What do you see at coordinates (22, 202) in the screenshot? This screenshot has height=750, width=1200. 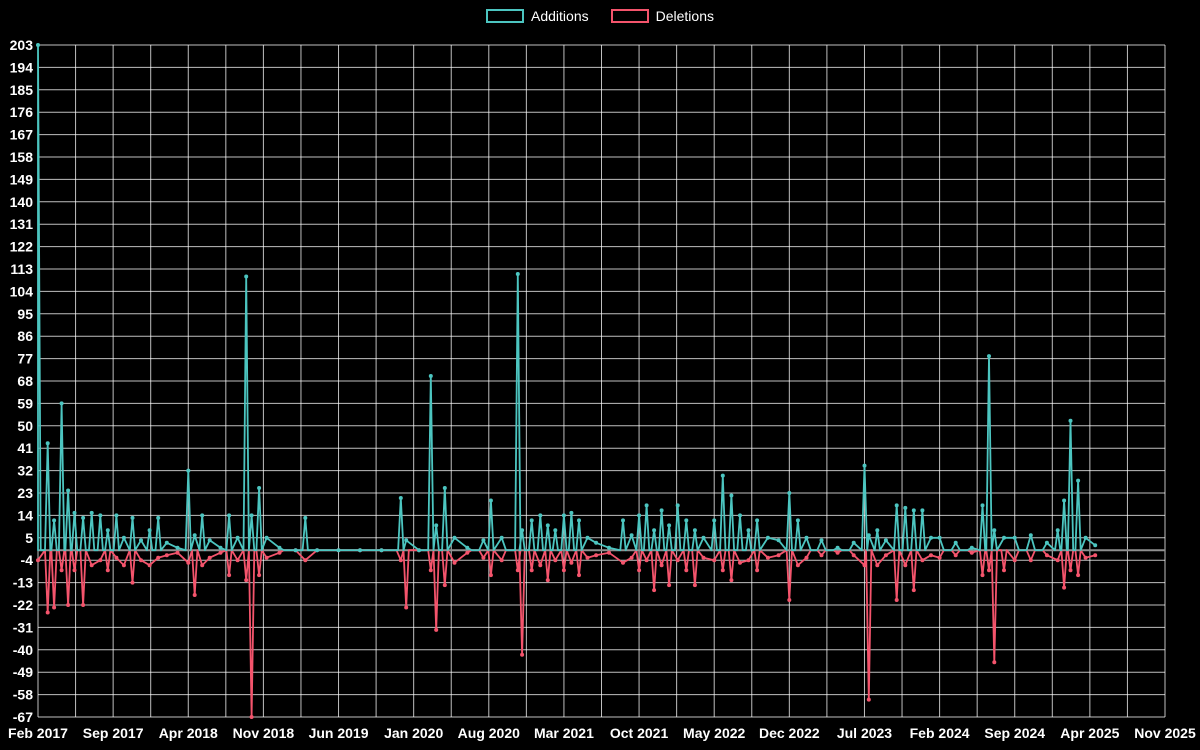 I see `svg-text: 140` at bounding box center [22, 202].